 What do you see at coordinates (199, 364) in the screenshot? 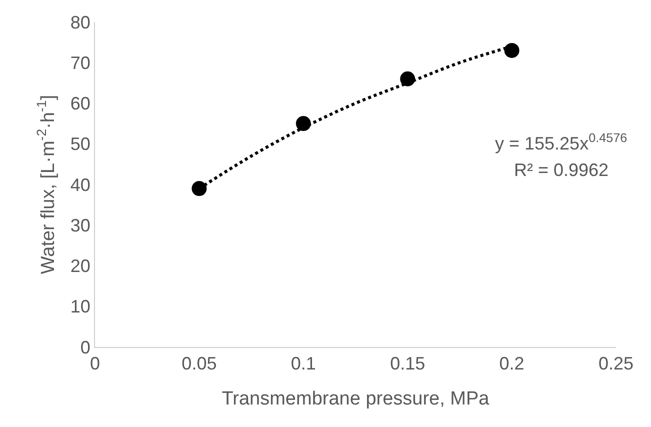
I see `x-tick-label: 0.05` at bounding box center [199, 364].